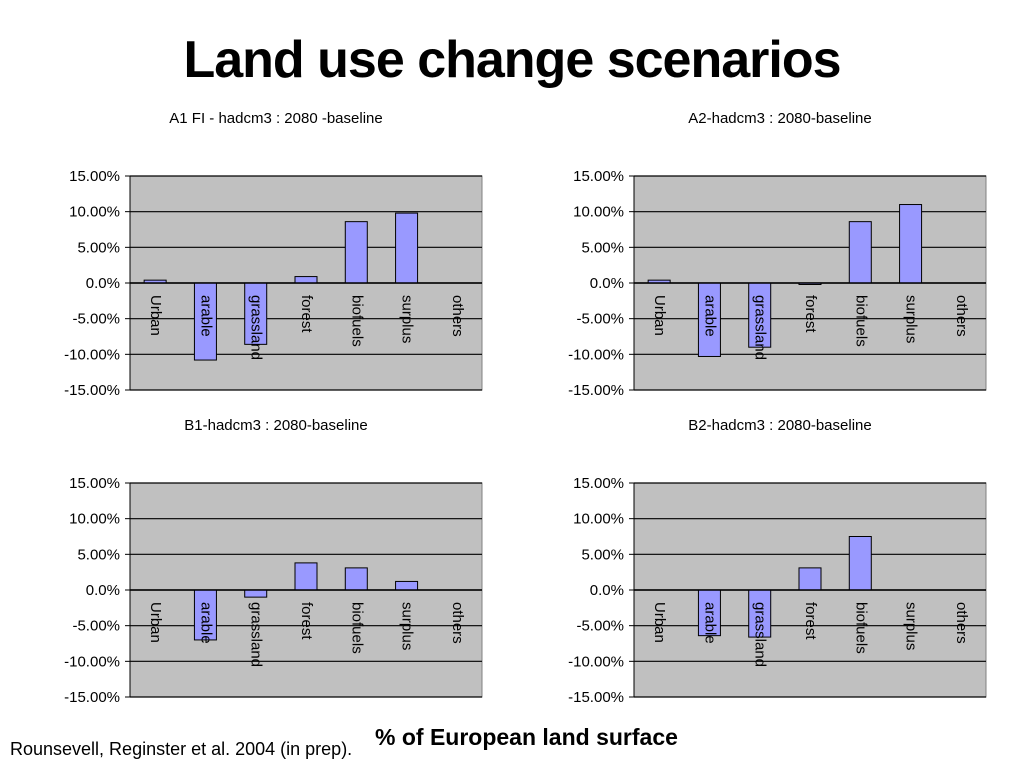 The height and width of the screenshot is (768, 1024). What do you see at coordinates (275, 425) in the screenshot?
I see `chart-title: B1-hadcm3 : 2080-baseline` at bounding box center [275, 425].